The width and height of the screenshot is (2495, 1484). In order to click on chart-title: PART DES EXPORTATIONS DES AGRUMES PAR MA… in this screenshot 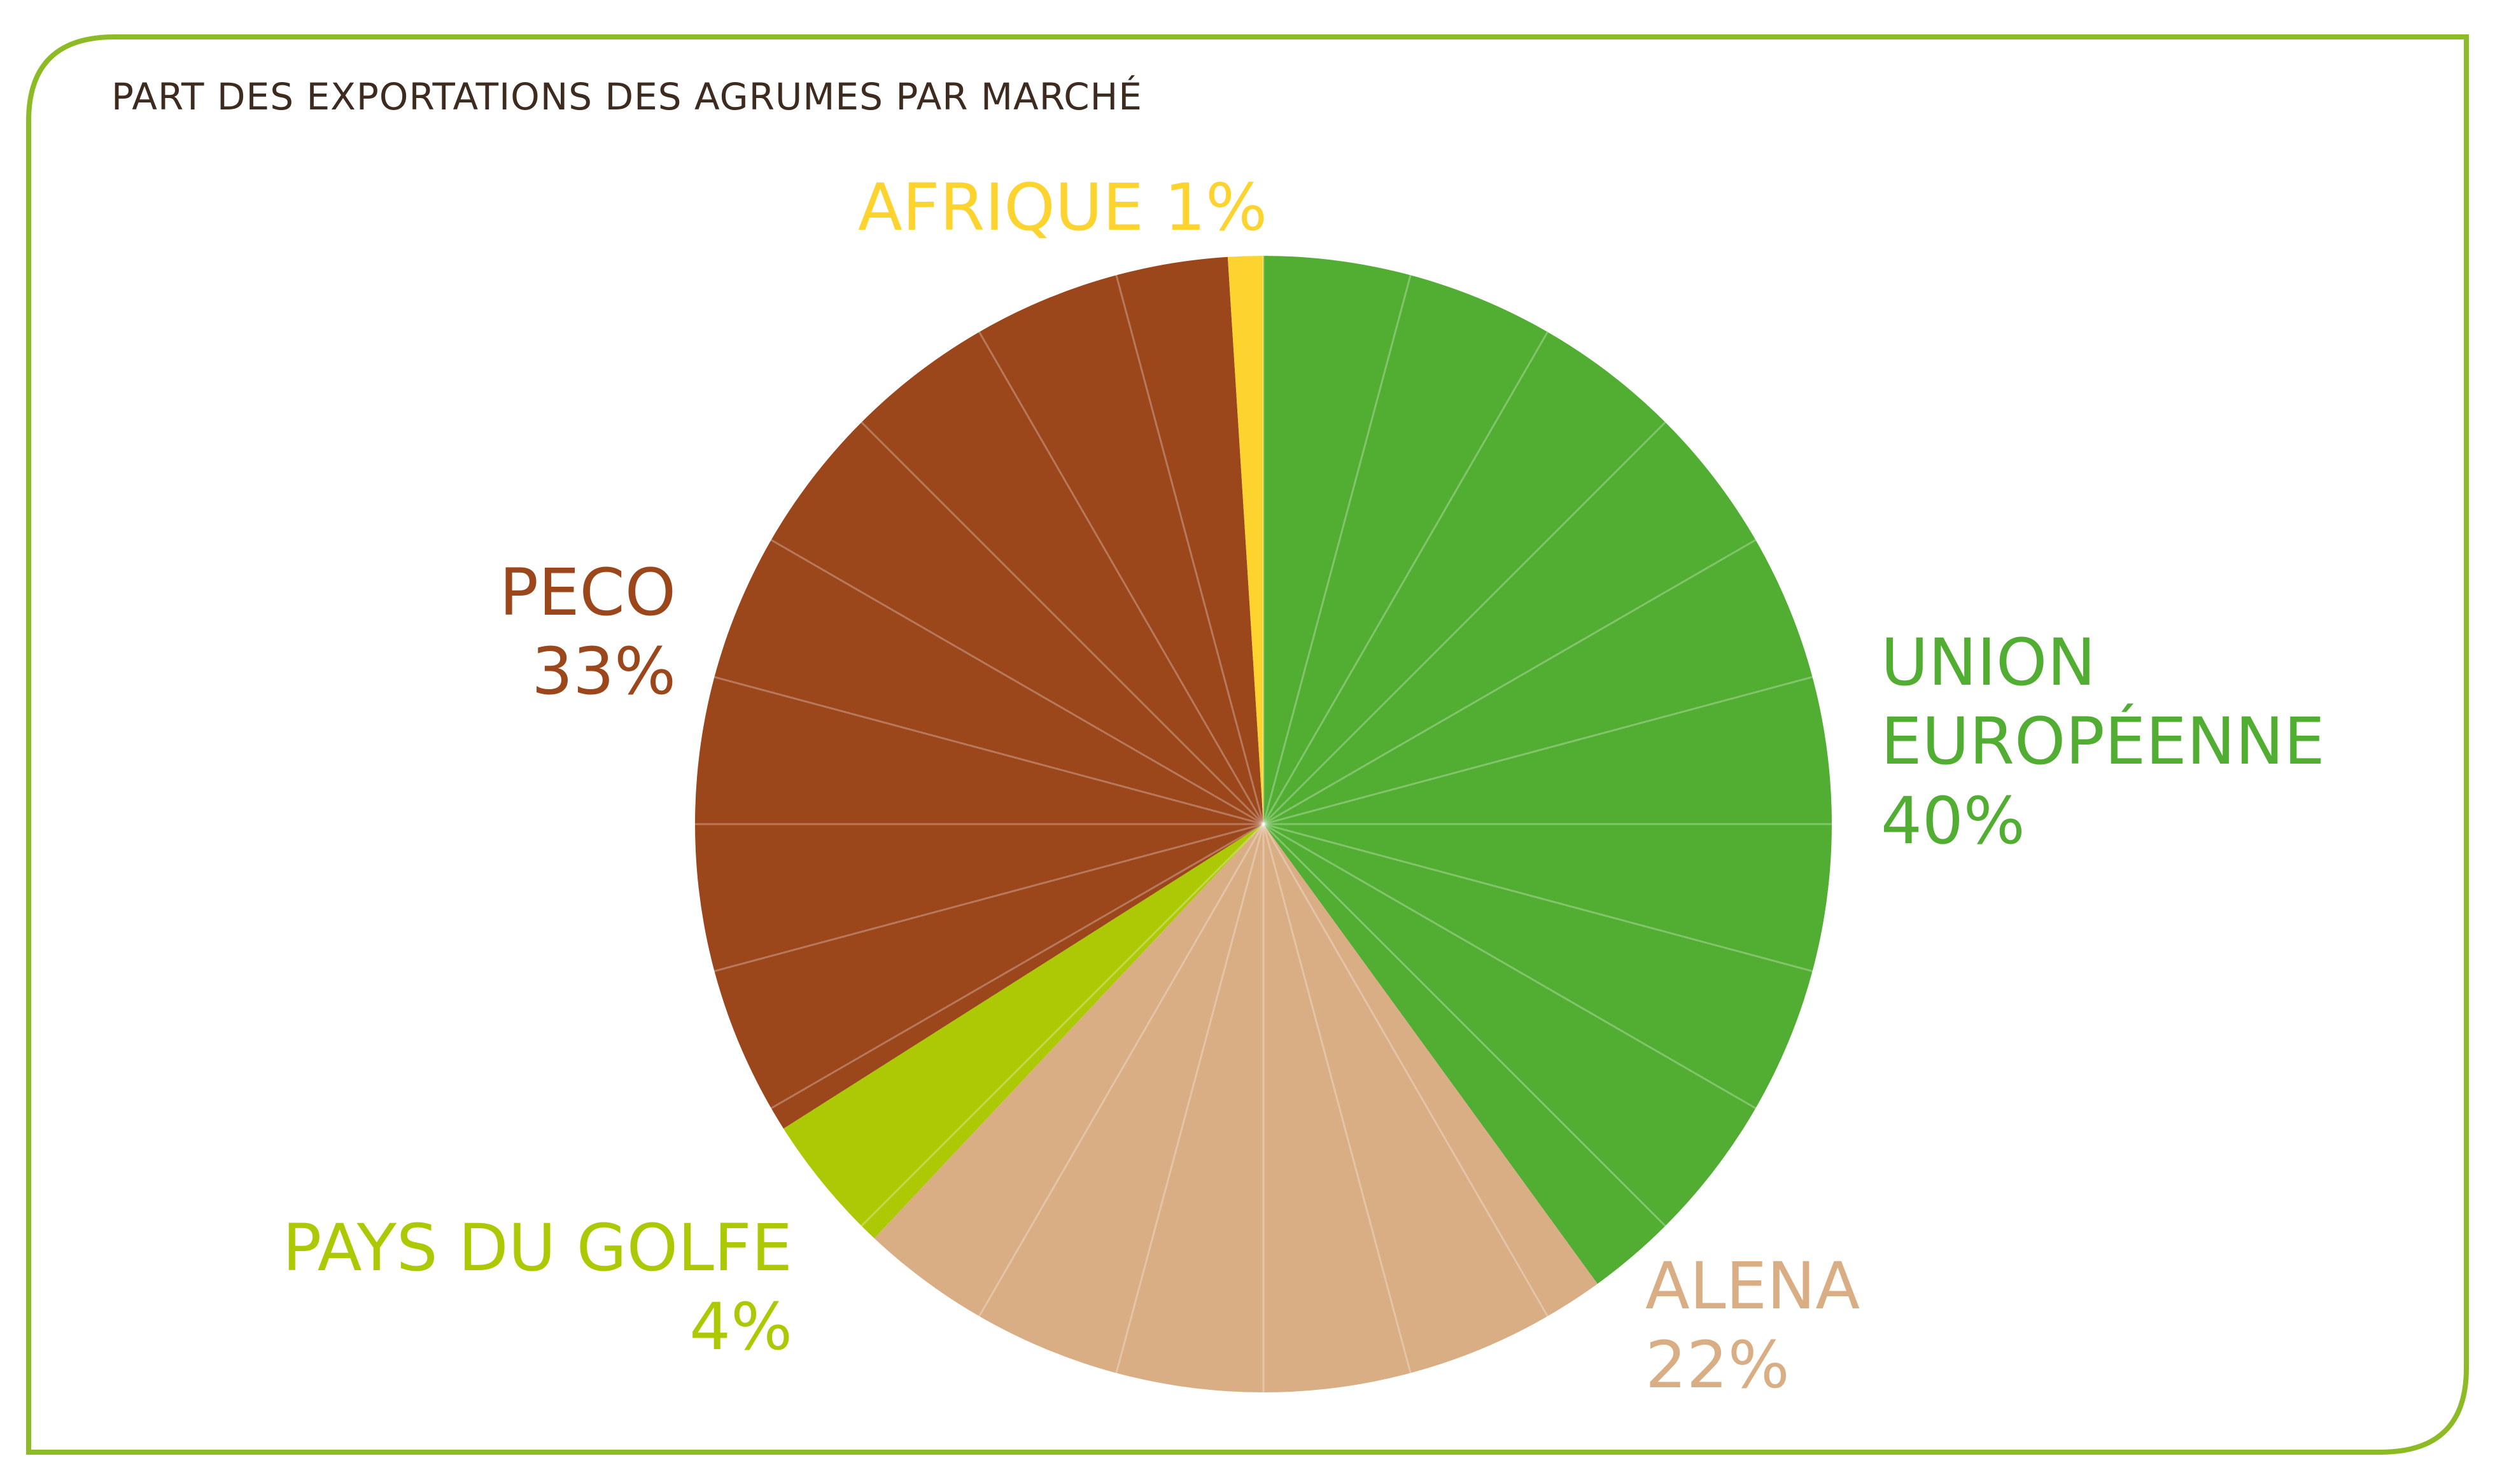, I will do `click(626, 96)`.